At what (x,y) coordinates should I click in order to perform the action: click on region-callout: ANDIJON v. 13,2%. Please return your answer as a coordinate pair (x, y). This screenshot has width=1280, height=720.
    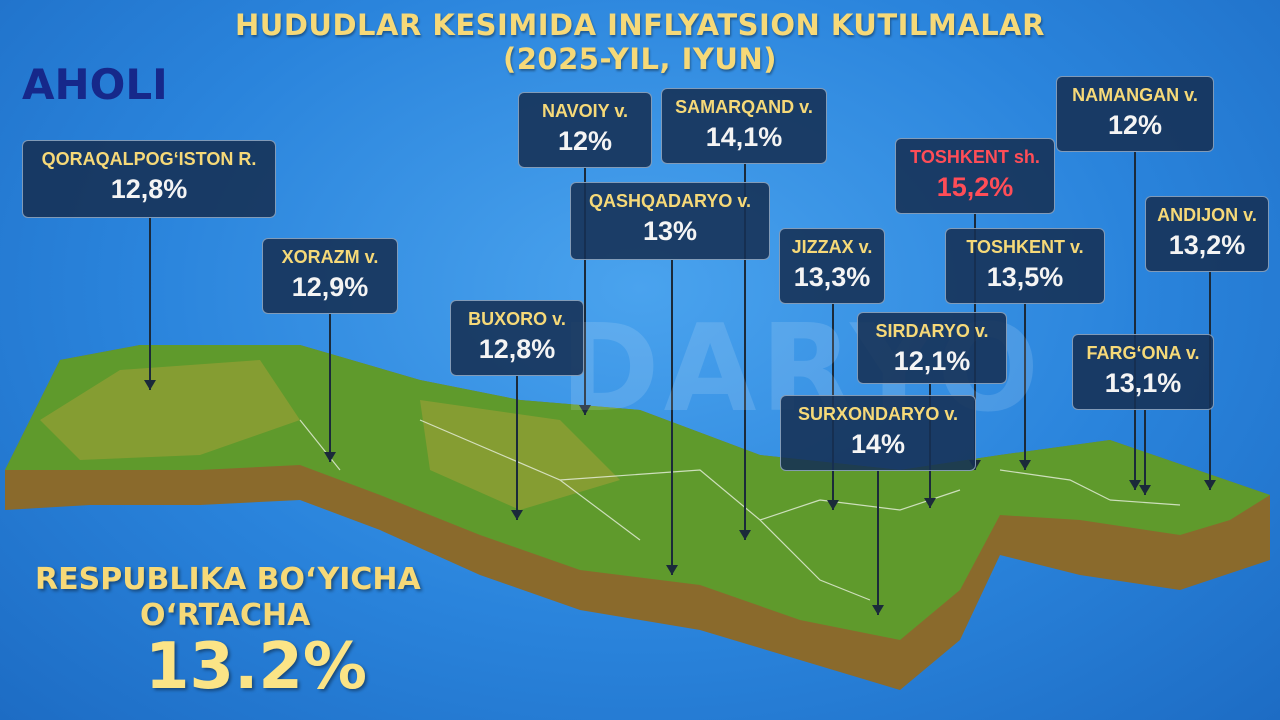
    Looking at the image, I should click on (1207, 234).